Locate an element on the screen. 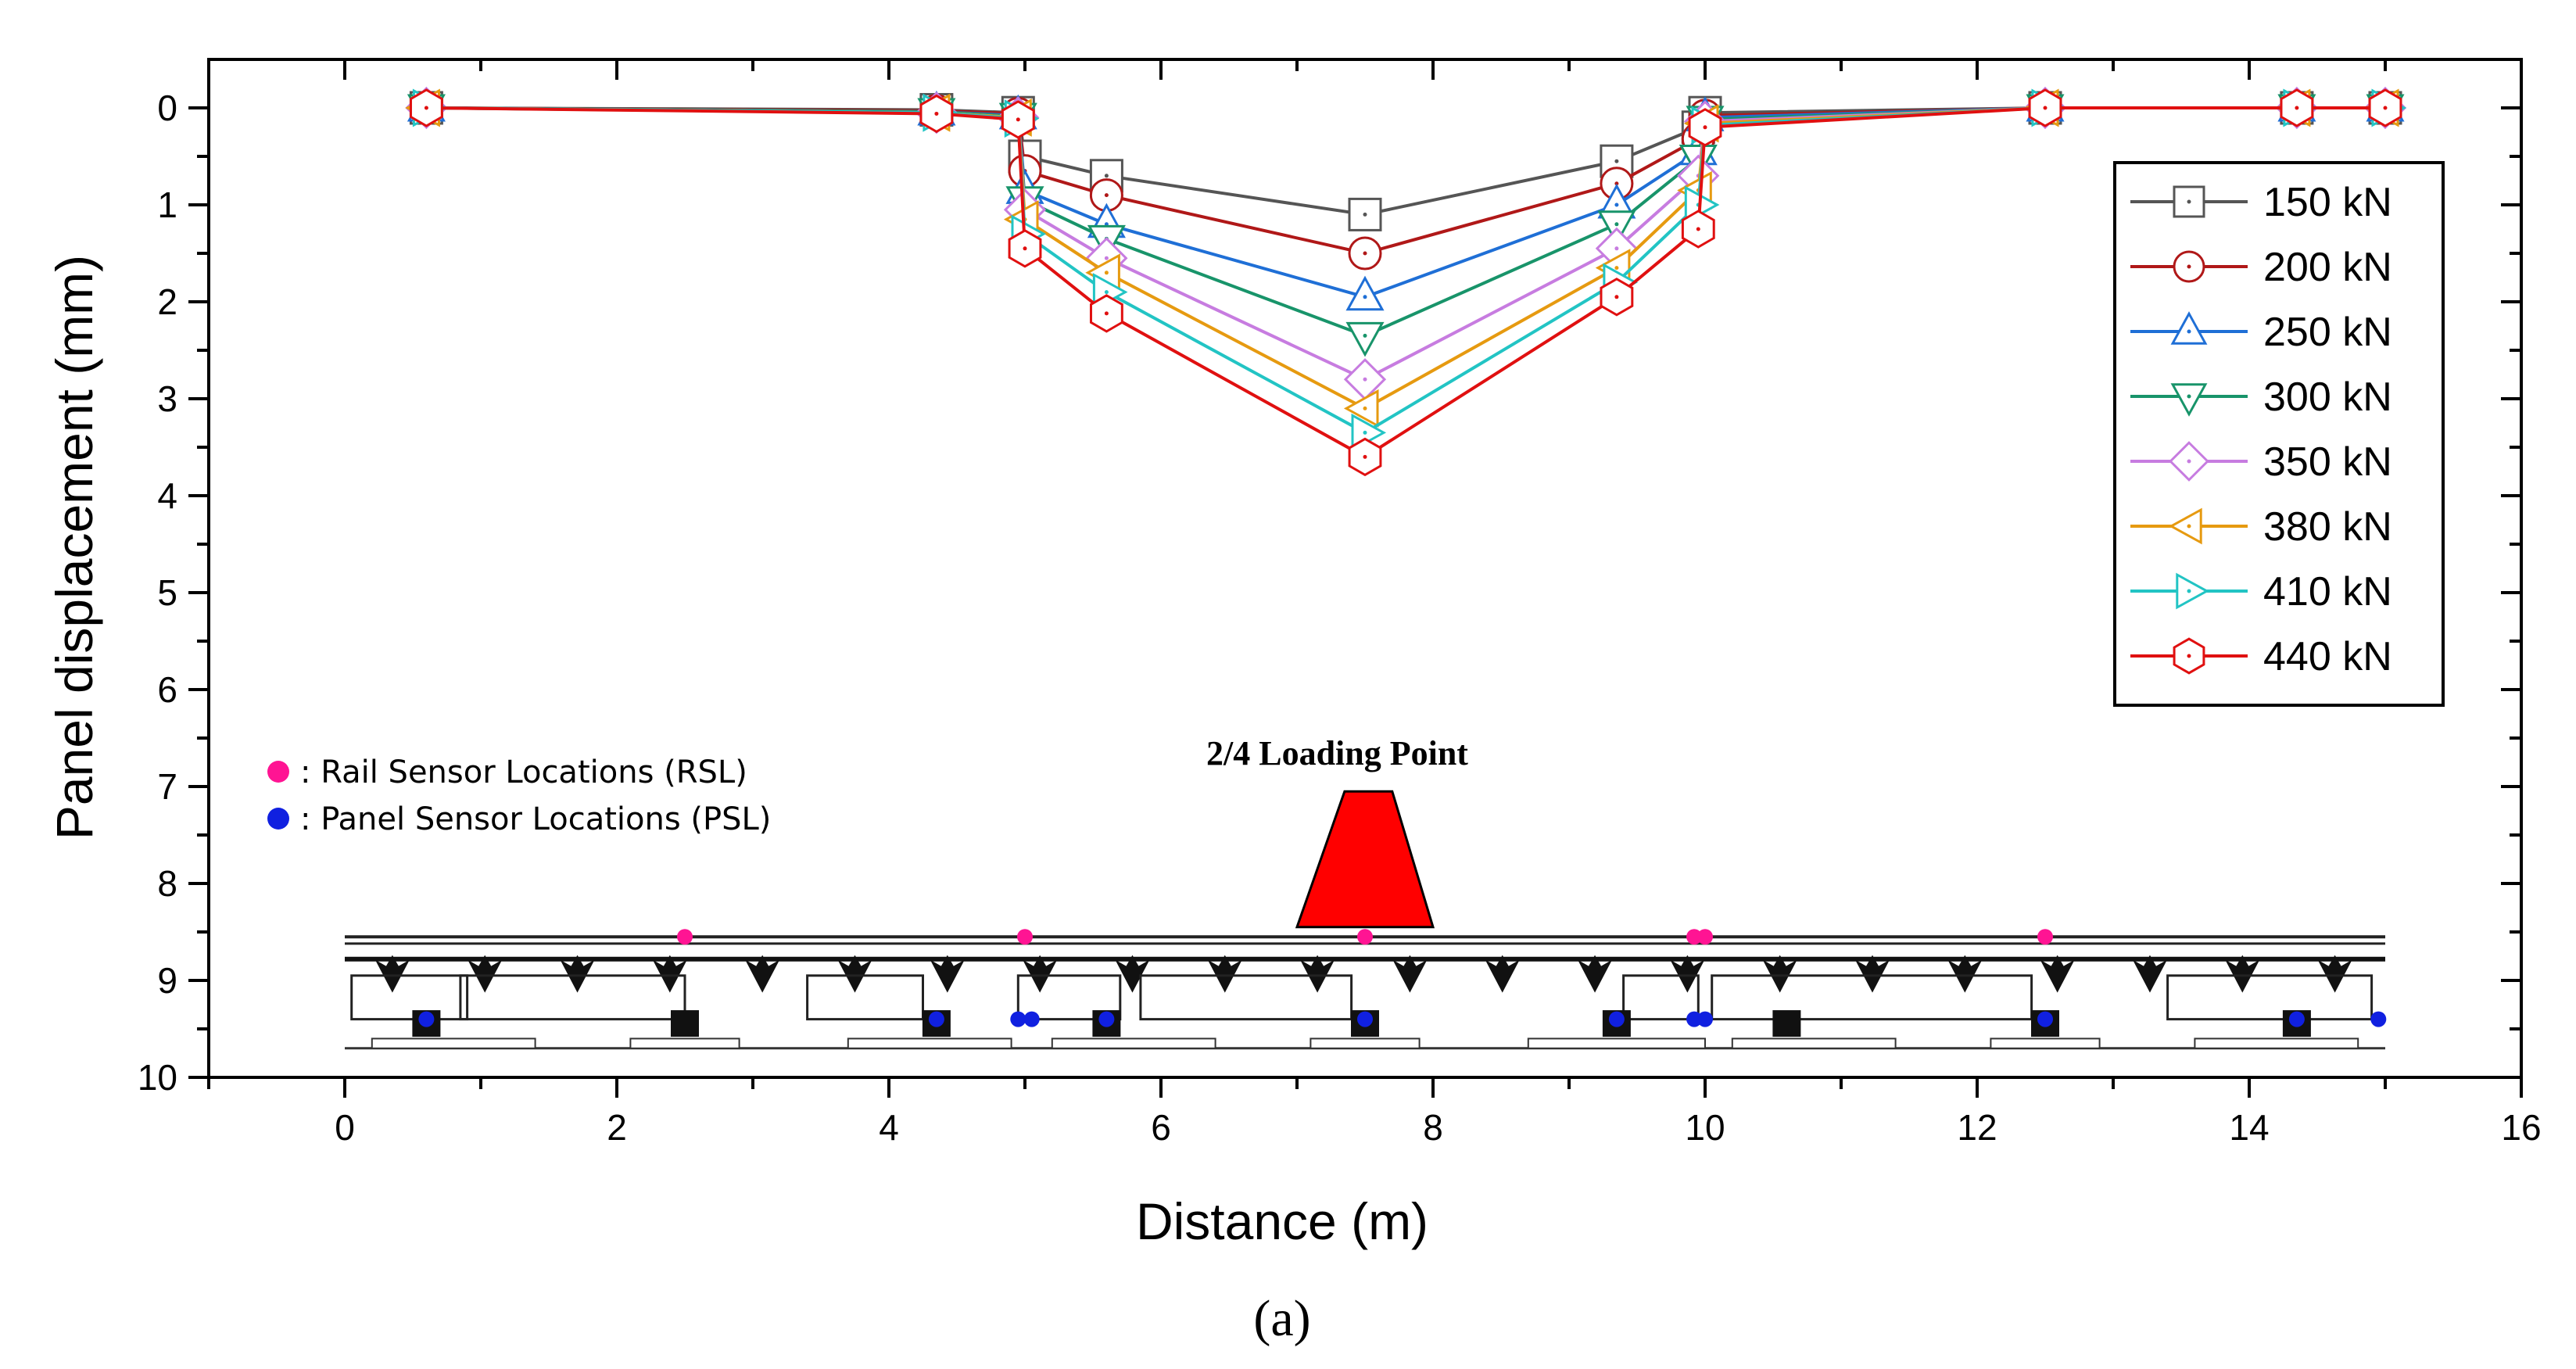  y-tick-label: 4 is located at coordinates (167, 496).